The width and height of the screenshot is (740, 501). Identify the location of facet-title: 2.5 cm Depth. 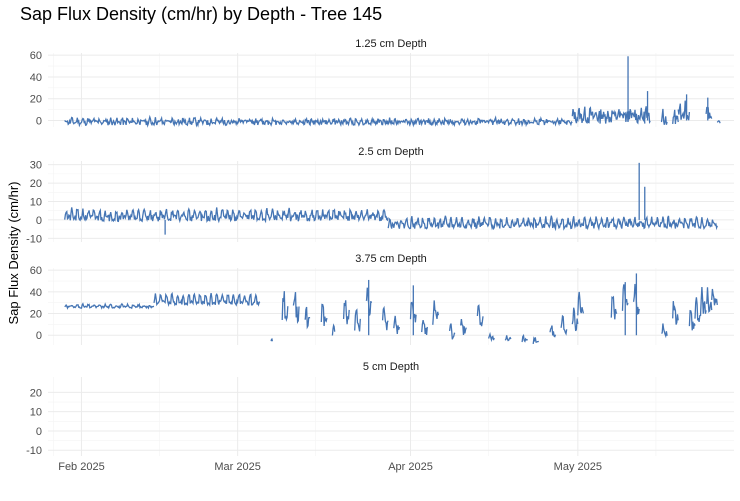
(390, 152).